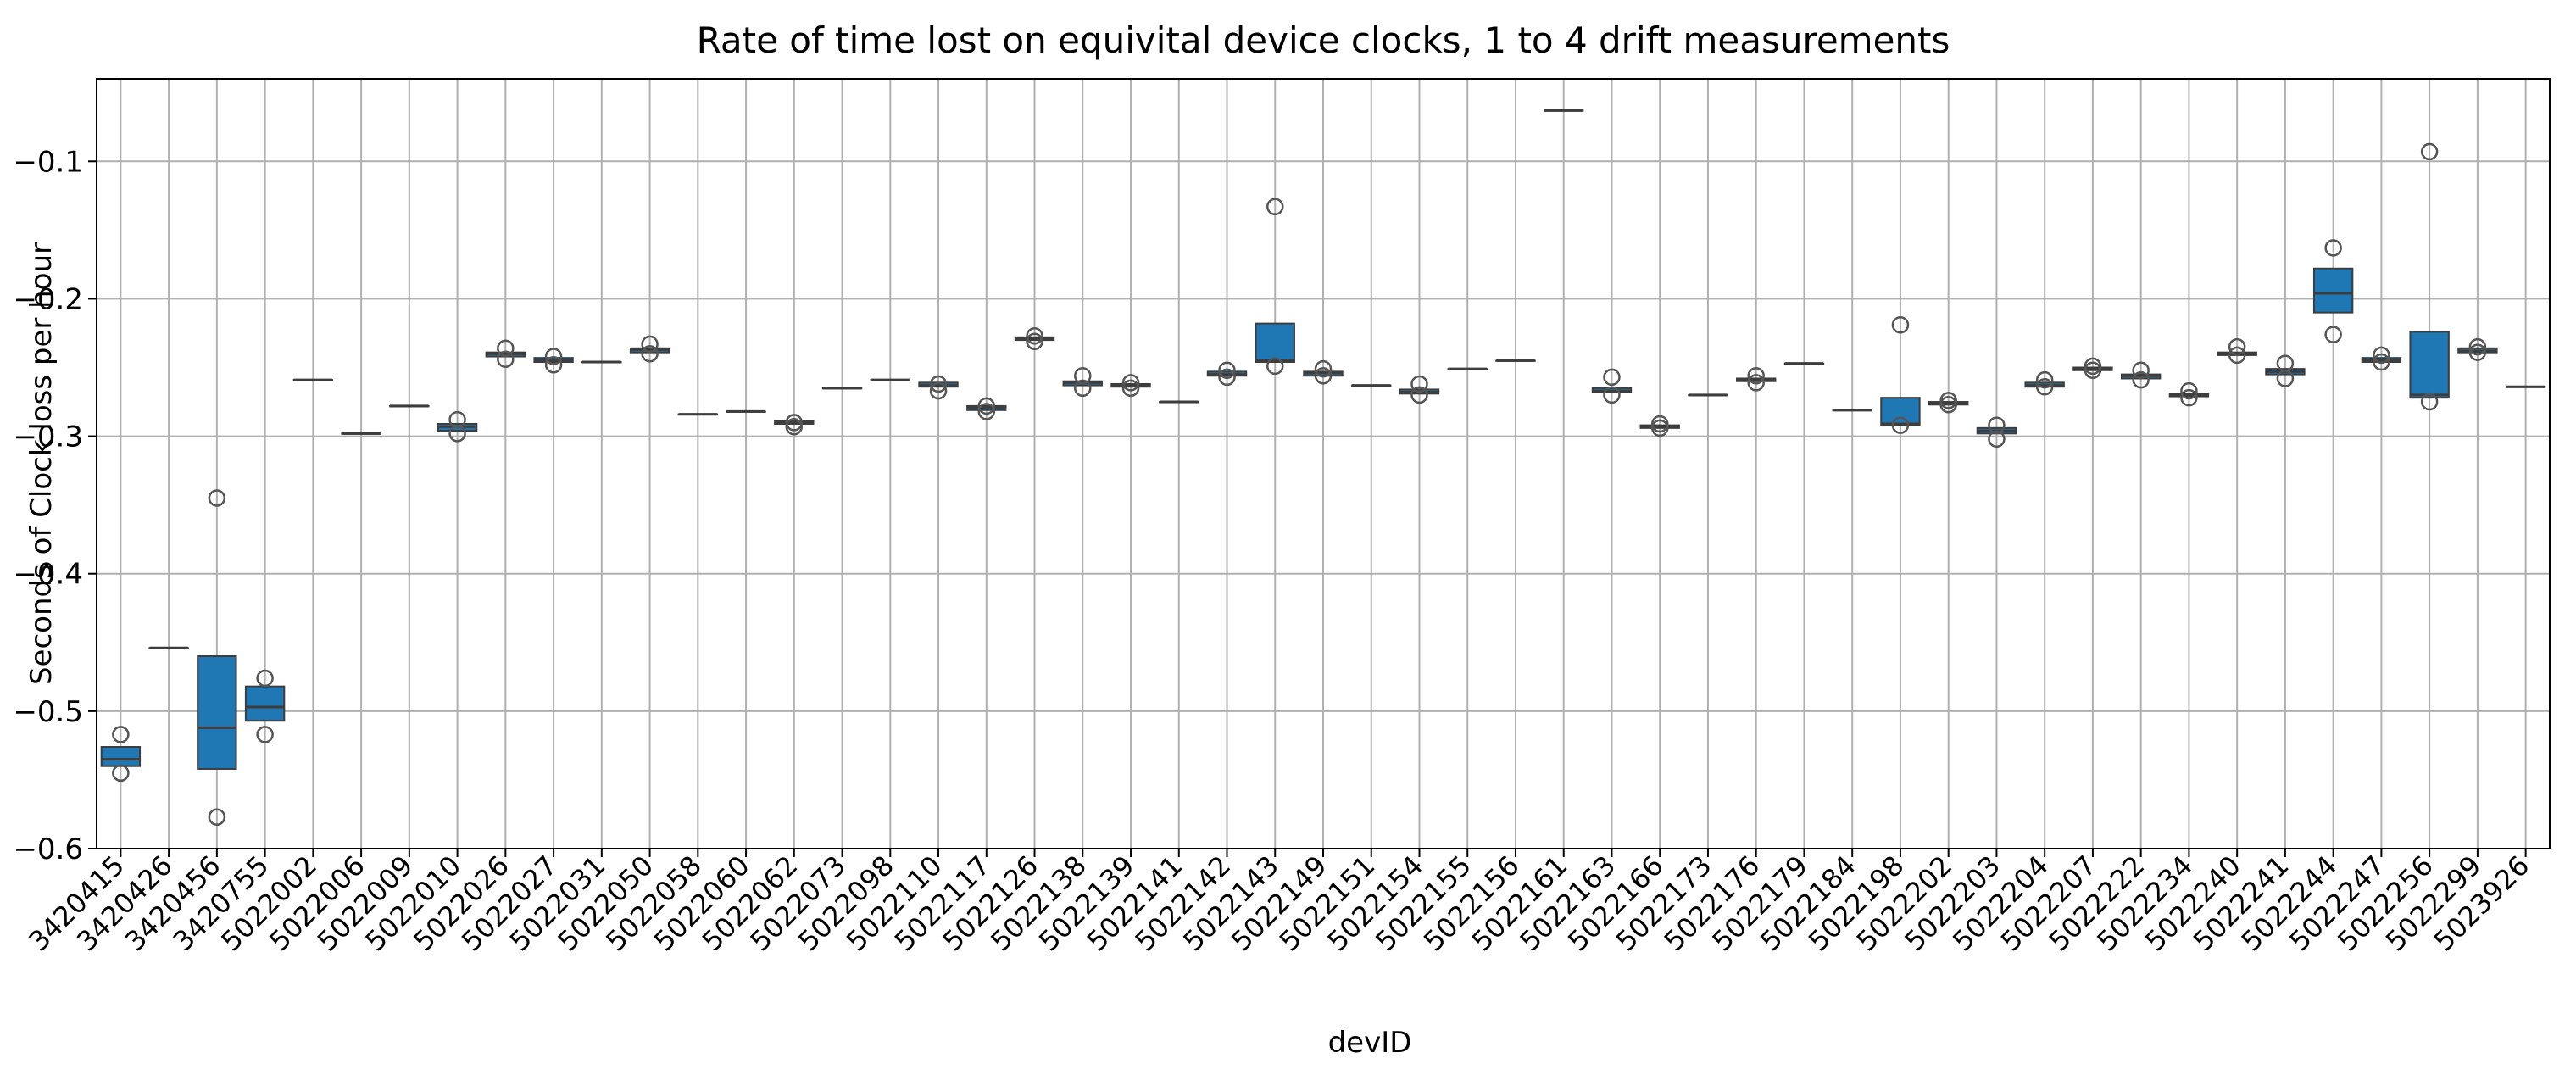  Describe the element at coordinates (48, 849) in the screenshot. I see `y-tick-label: −0.6` at that location.